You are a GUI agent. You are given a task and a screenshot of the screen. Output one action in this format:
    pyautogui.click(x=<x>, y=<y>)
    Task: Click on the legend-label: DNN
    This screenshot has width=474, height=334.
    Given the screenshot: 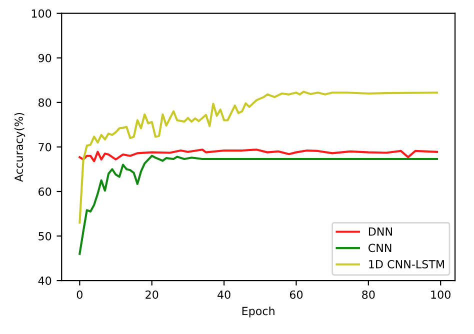 What is the action you would take?
    pyautogui.click(x=380, y=232)
    